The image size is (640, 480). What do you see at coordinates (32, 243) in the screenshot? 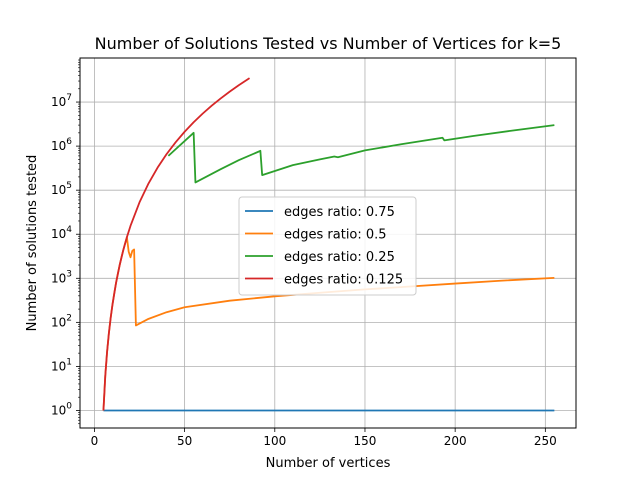
I see `y-axis-title: Number of solutions tested` at bounding box center [32, 243].